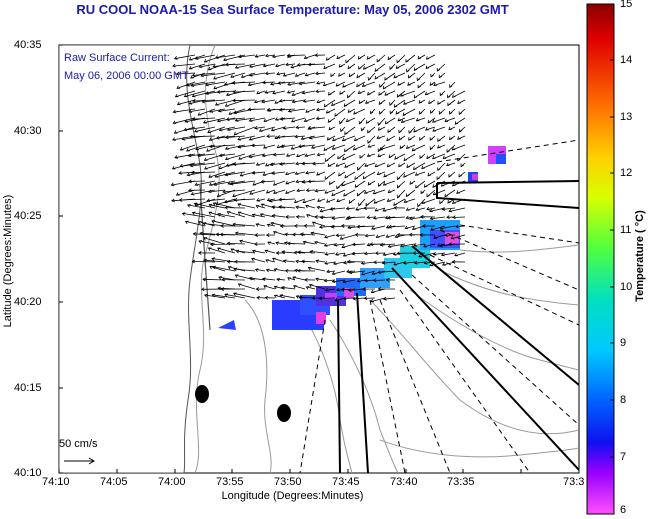  I want to click on x-tick-label: 73:55, so click(230, 482).